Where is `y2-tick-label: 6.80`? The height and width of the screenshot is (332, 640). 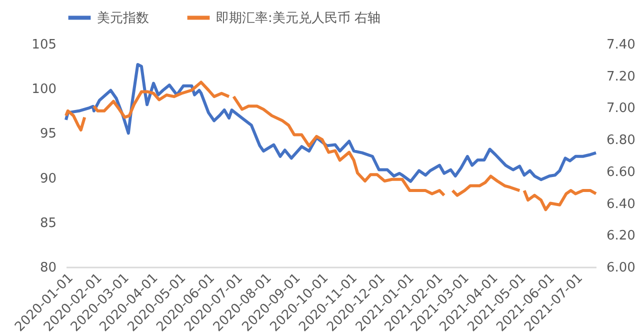
y2-tick-label: 6.80 is located at coordinates (621, 140).